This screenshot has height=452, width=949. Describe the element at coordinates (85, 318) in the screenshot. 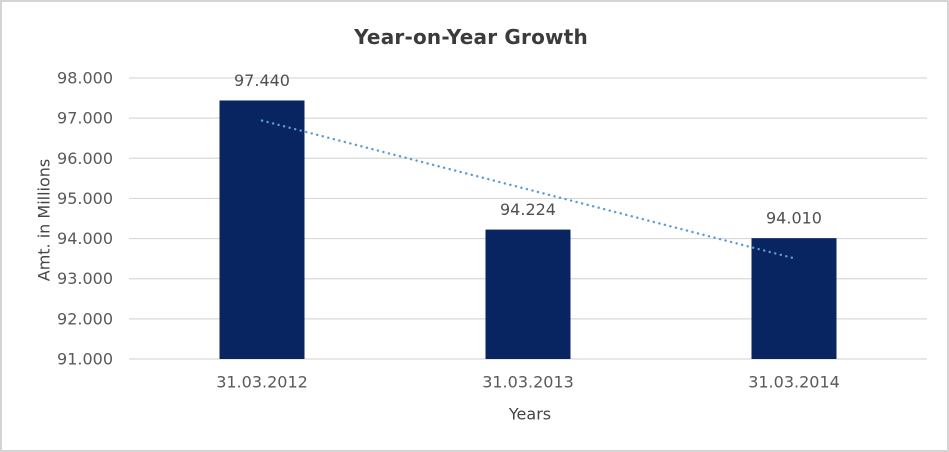

I see `y-tick-label: 92.000` at that location.